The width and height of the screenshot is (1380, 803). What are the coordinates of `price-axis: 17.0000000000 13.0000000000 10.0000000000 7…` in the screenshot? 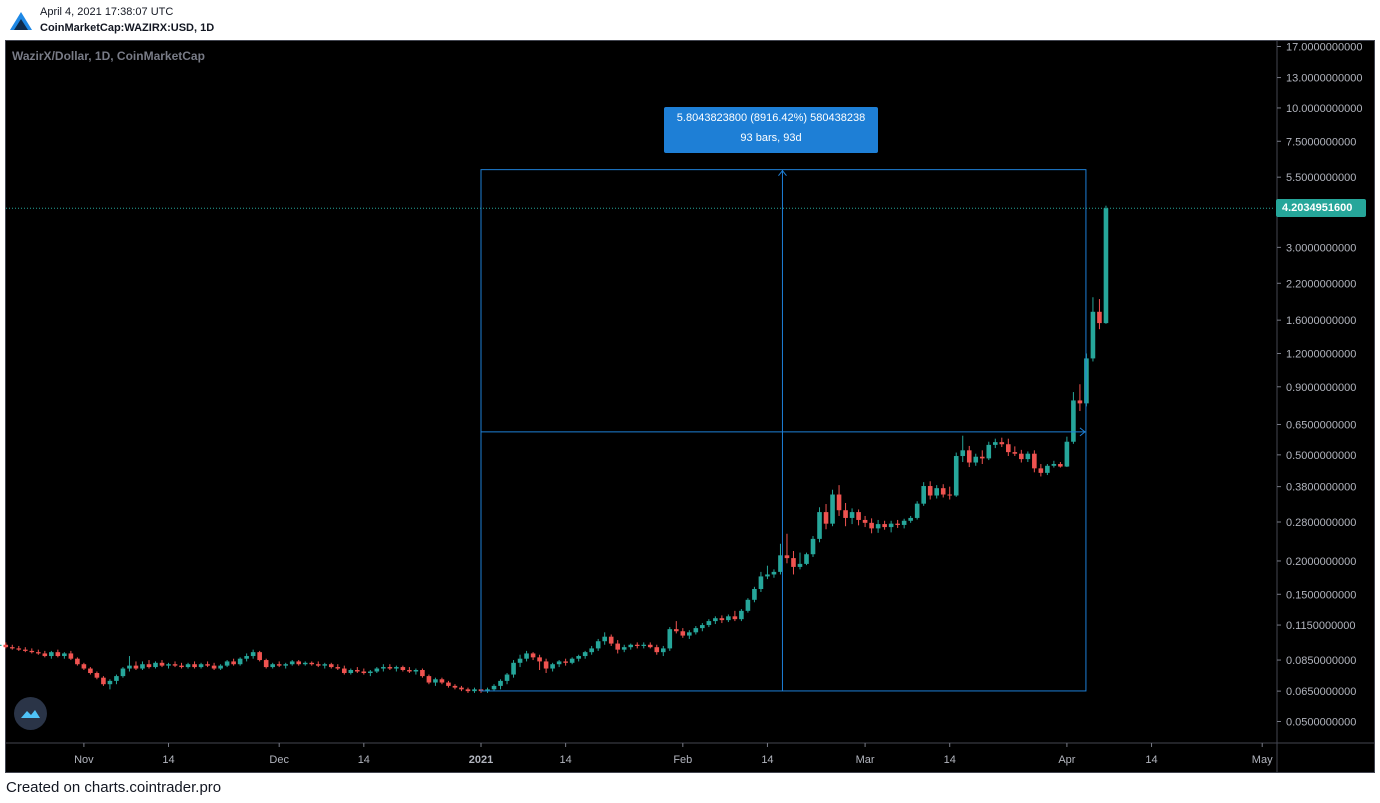 It's located at (1319, 406).